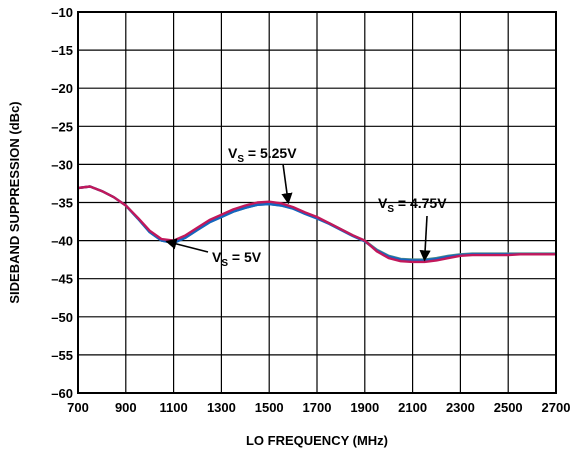  What do you see at coordinates (78, 407) in the screenshot?
I see `x-tick-label: 700` at bounding box center [78, 407].